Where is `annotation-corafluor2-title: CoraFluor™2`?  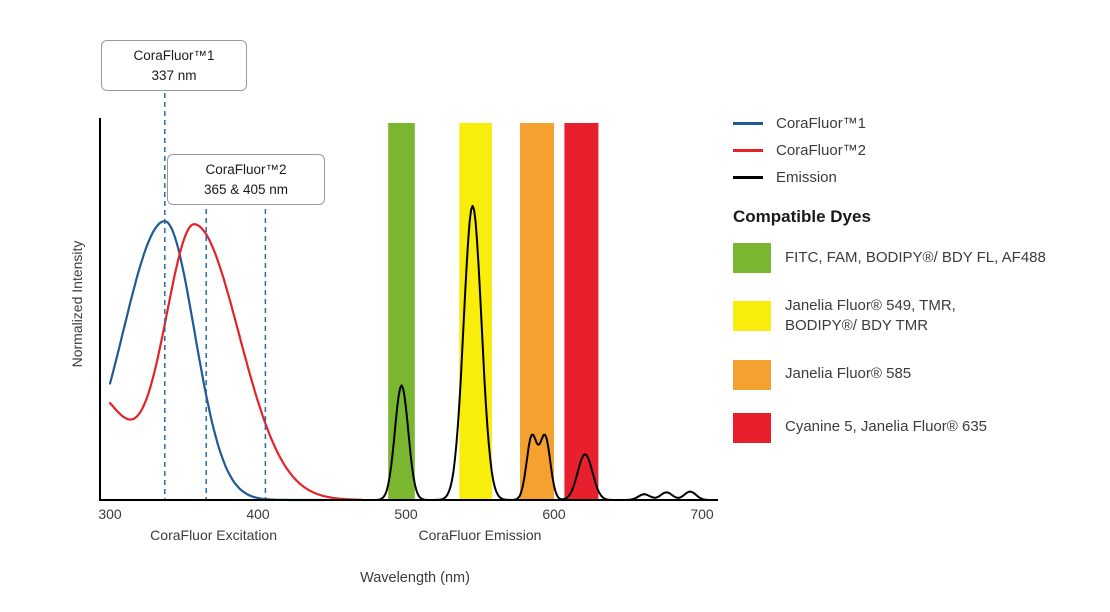
annotation-corafluor2-title: CoraFluor™2 is located at coordinates (246, 169).